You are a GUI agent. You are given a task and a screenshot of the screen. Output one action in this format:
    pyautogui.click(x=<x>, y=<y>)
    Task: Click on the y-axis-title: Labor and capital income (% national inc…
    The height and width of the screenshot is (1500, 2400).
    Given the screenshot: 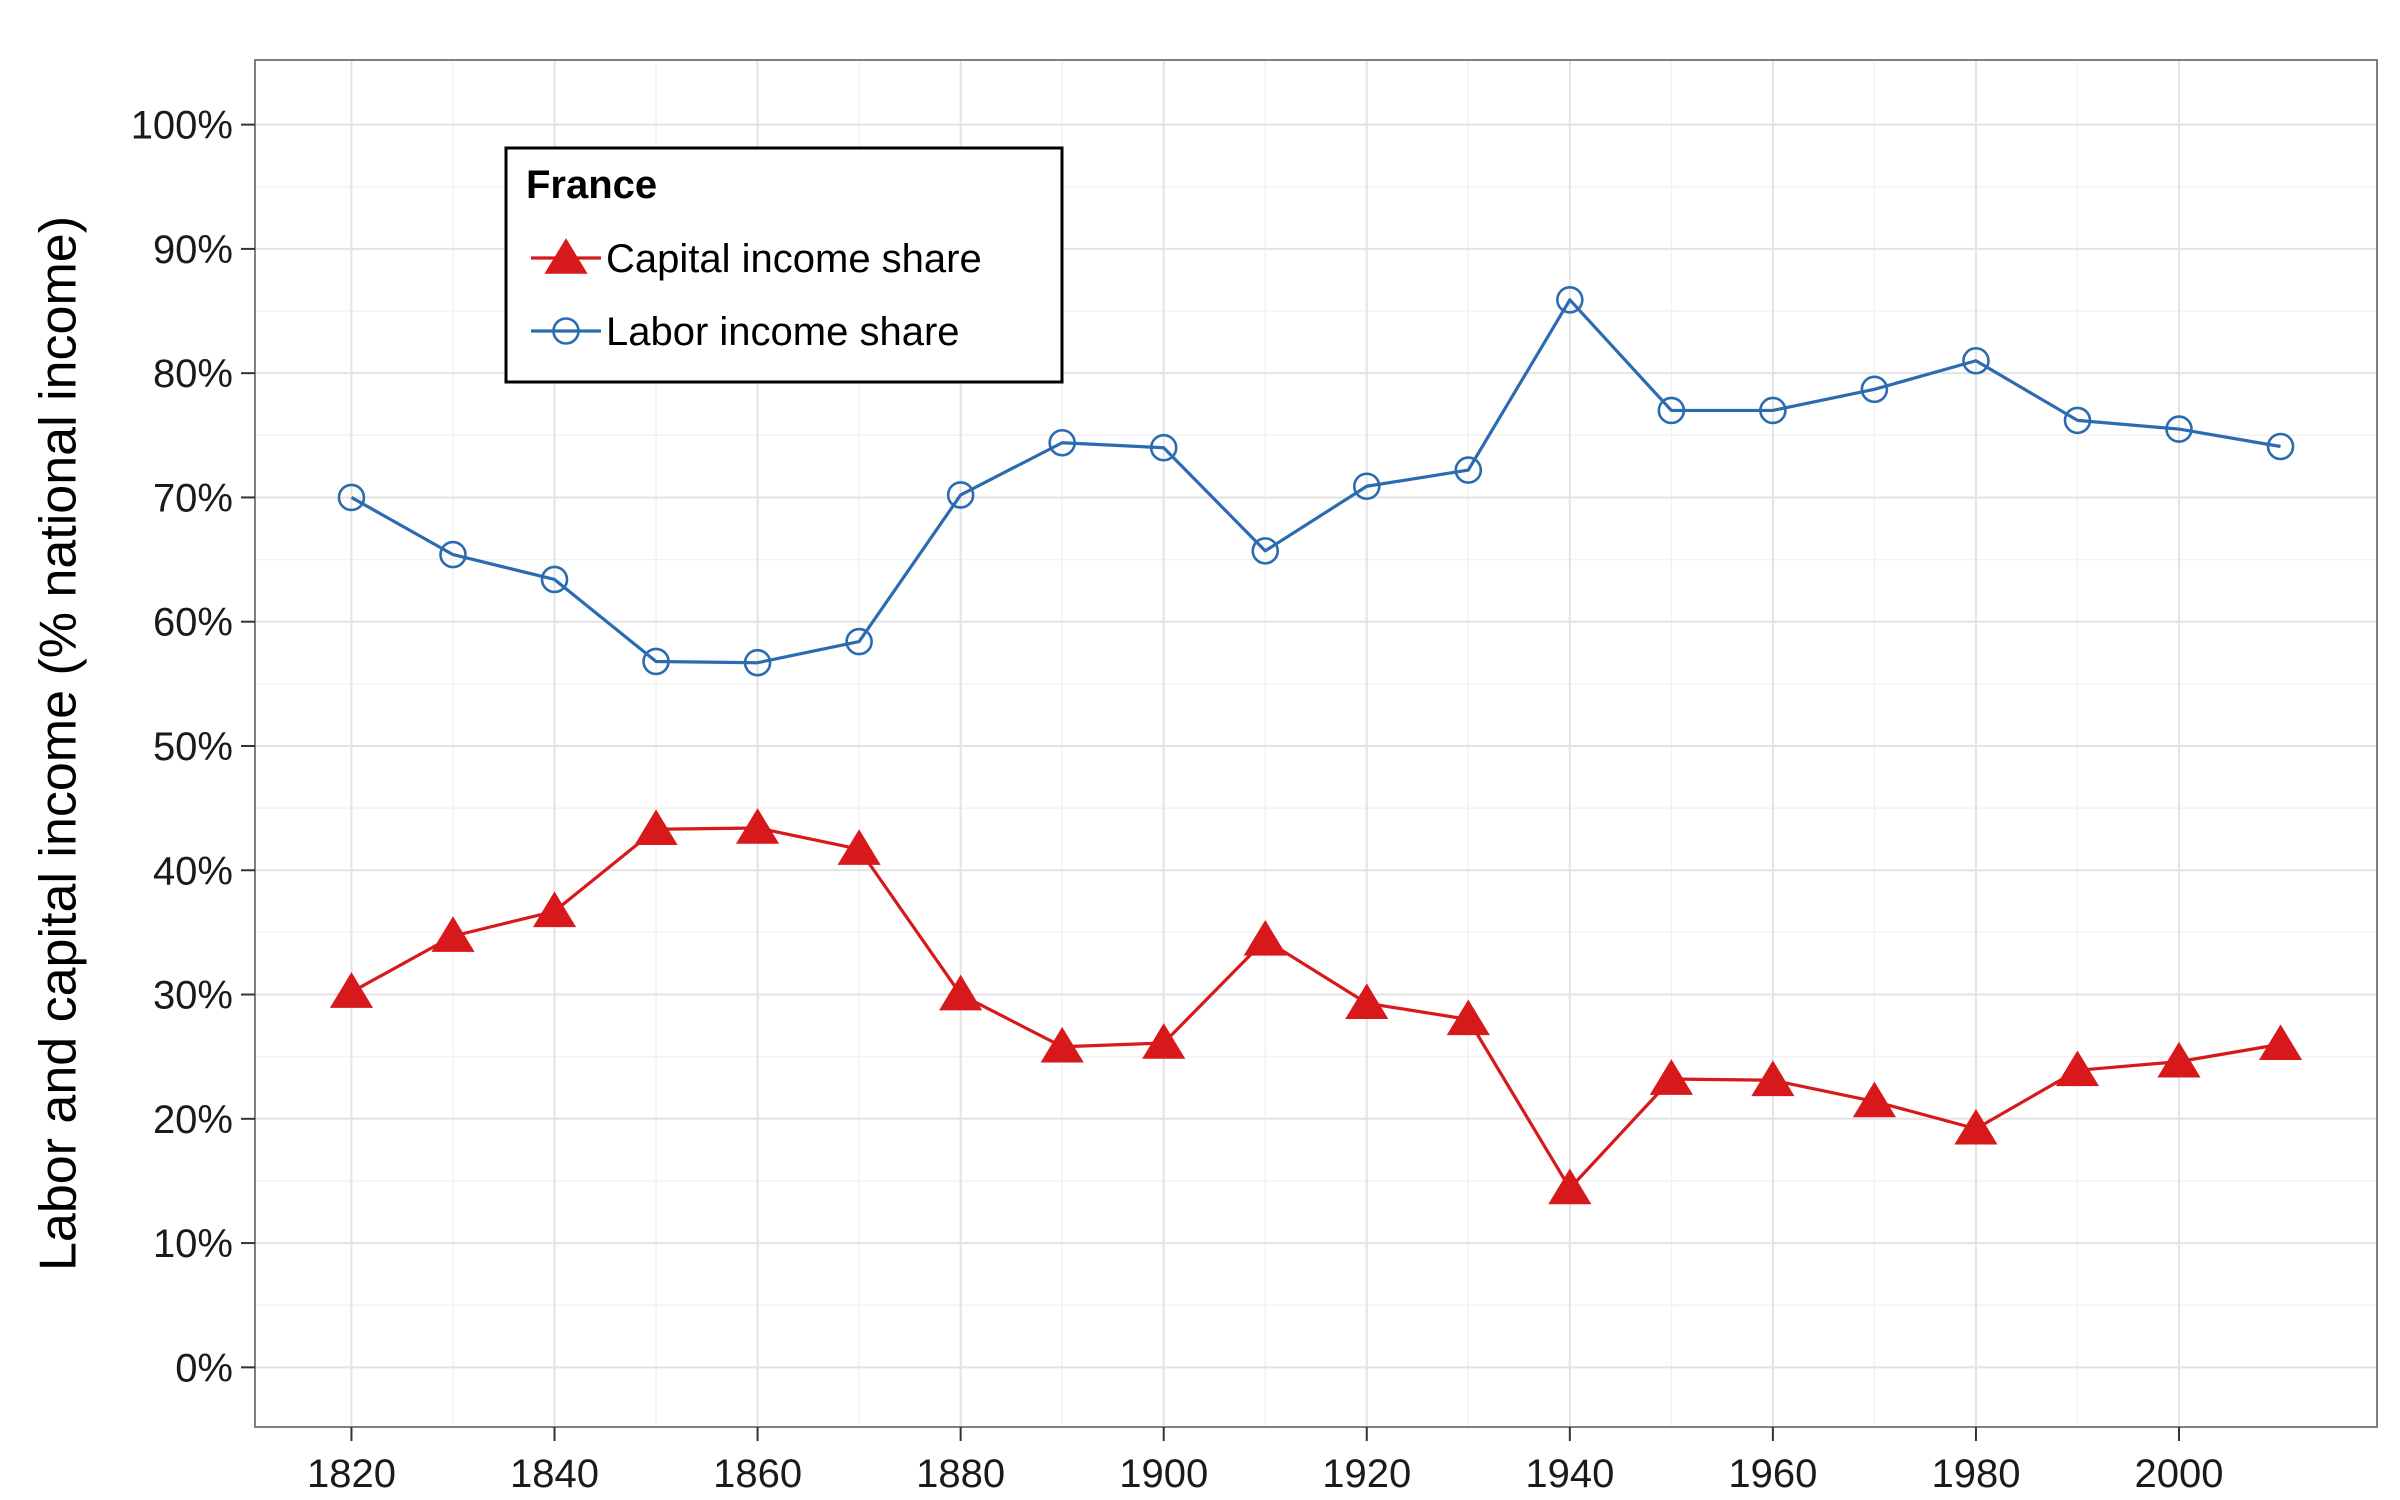 What is the action you would take?
    pyautogui.click(x=59, y=743)
    